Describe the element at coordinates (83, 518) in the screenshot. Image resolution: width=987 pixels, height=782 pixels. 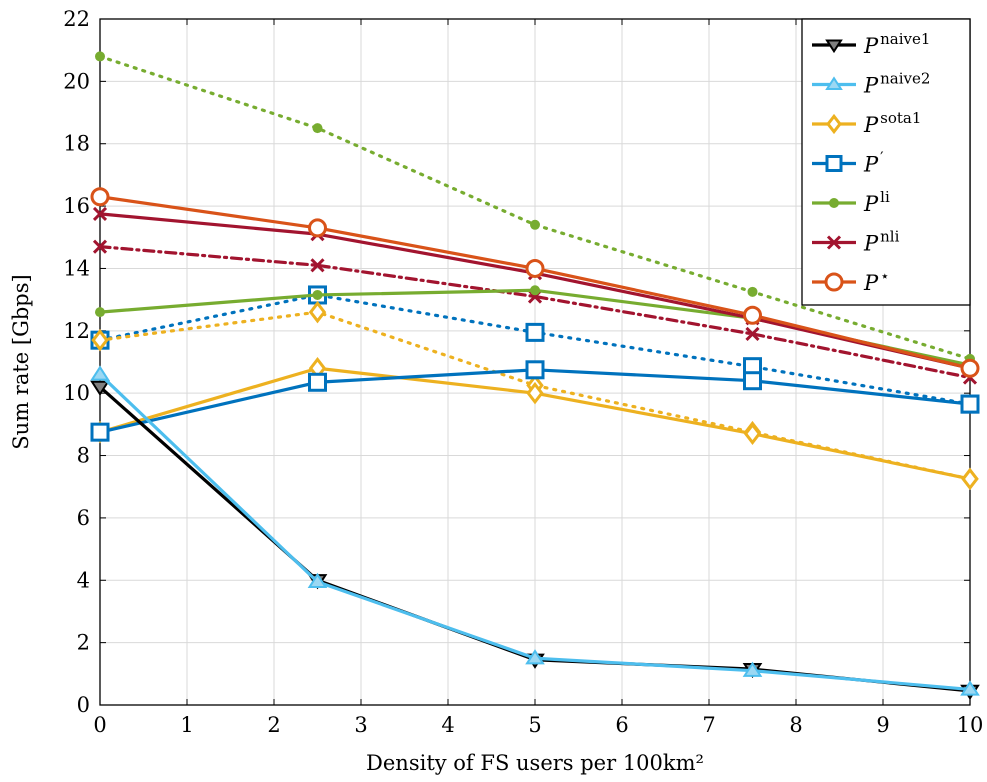
I see `y-tick-label: 6` at that location.